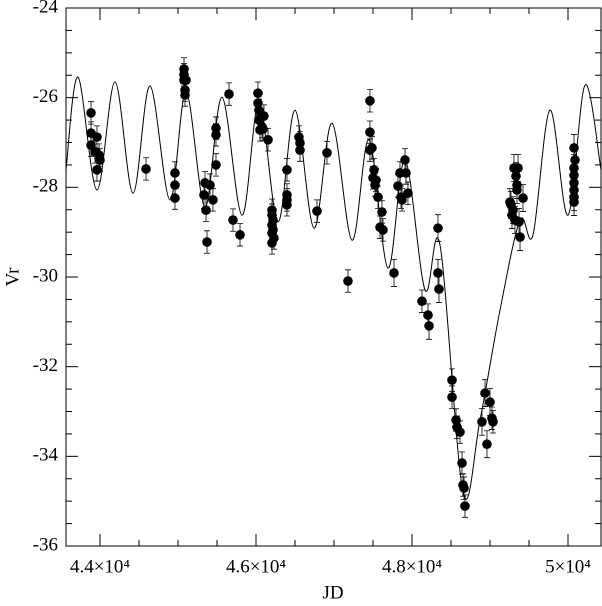  I want to click on y-tick-label: -32, so click(45, 365).